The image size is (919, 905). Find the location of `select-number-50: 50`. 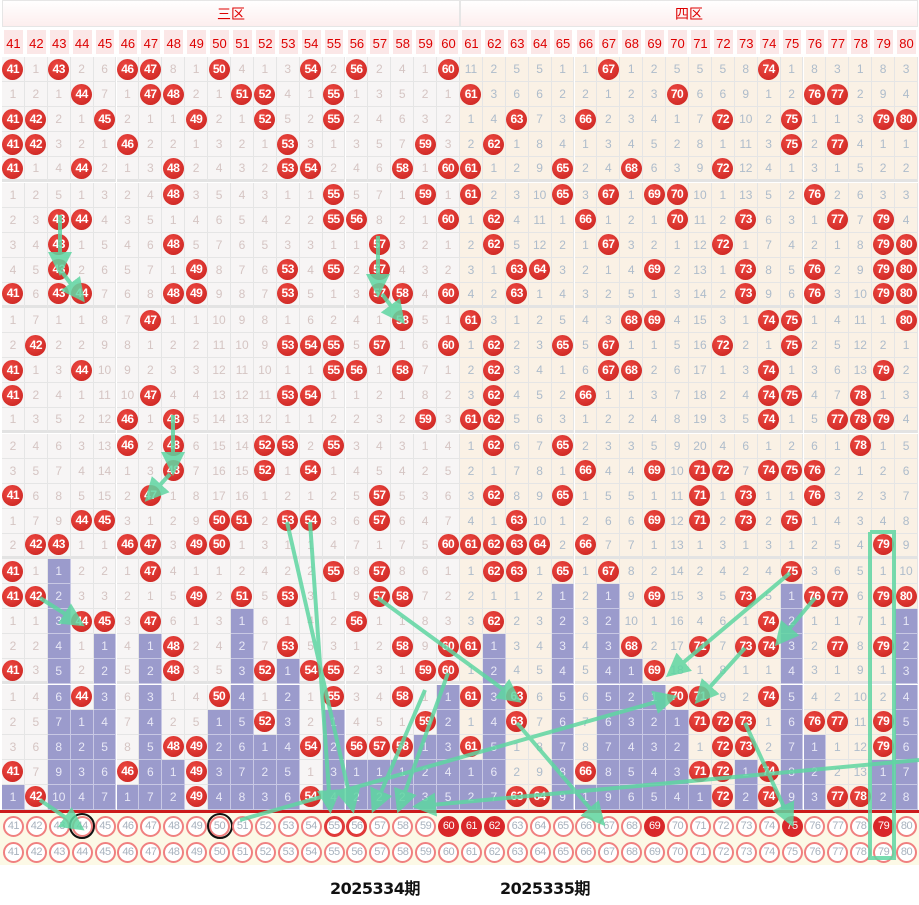

select-number-50: 50 is located at coordinates (220, 852).